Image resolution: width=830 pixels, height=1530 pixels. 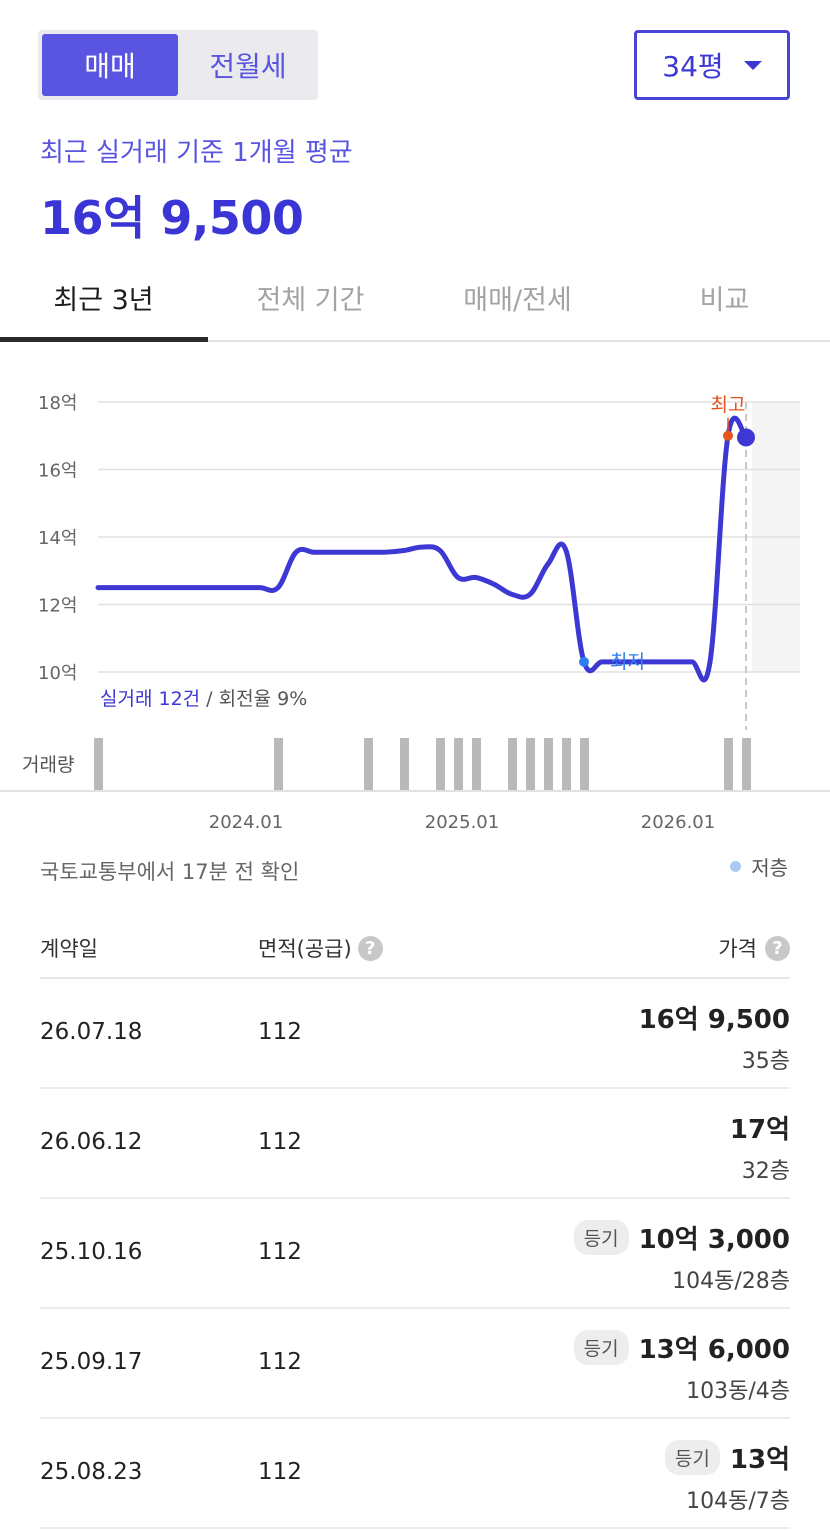 I want to click on contract-date: 26.07.18, so click(x=91, y=1032).